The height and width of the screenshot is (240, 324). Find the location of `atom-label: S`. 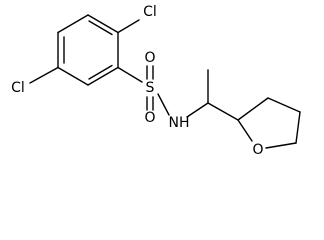

atom-label: S is located at coordinates (150, 88).